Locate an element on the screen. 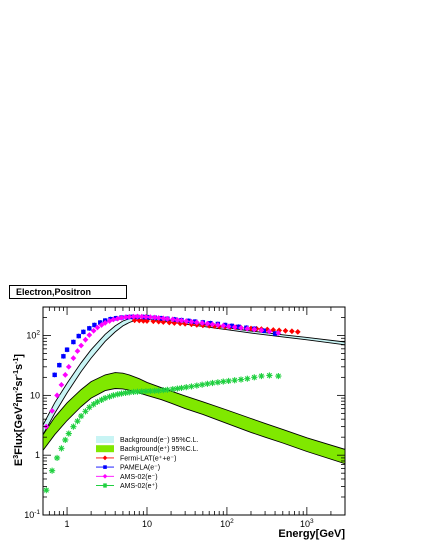 This screenshot has width=422, height=546. x-tick-label: 1 is located at coordinates (67, 524).